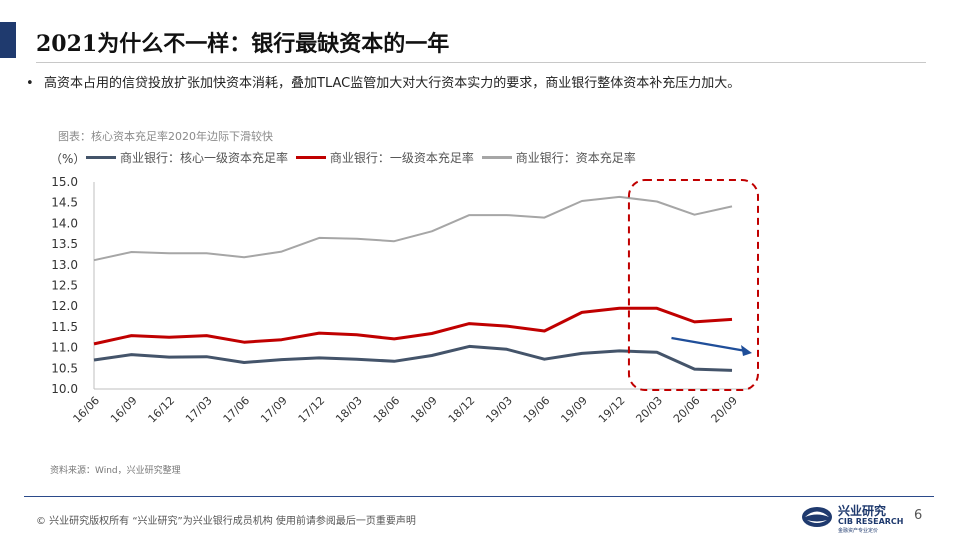 The height and width of the screenshot is (540, 960). What do you see at coordinates (243, 44) in the screenshot?
I see `slide-title: 2021为什么不一样：银行最缺资本的一年` at bounding box center [243, 44].